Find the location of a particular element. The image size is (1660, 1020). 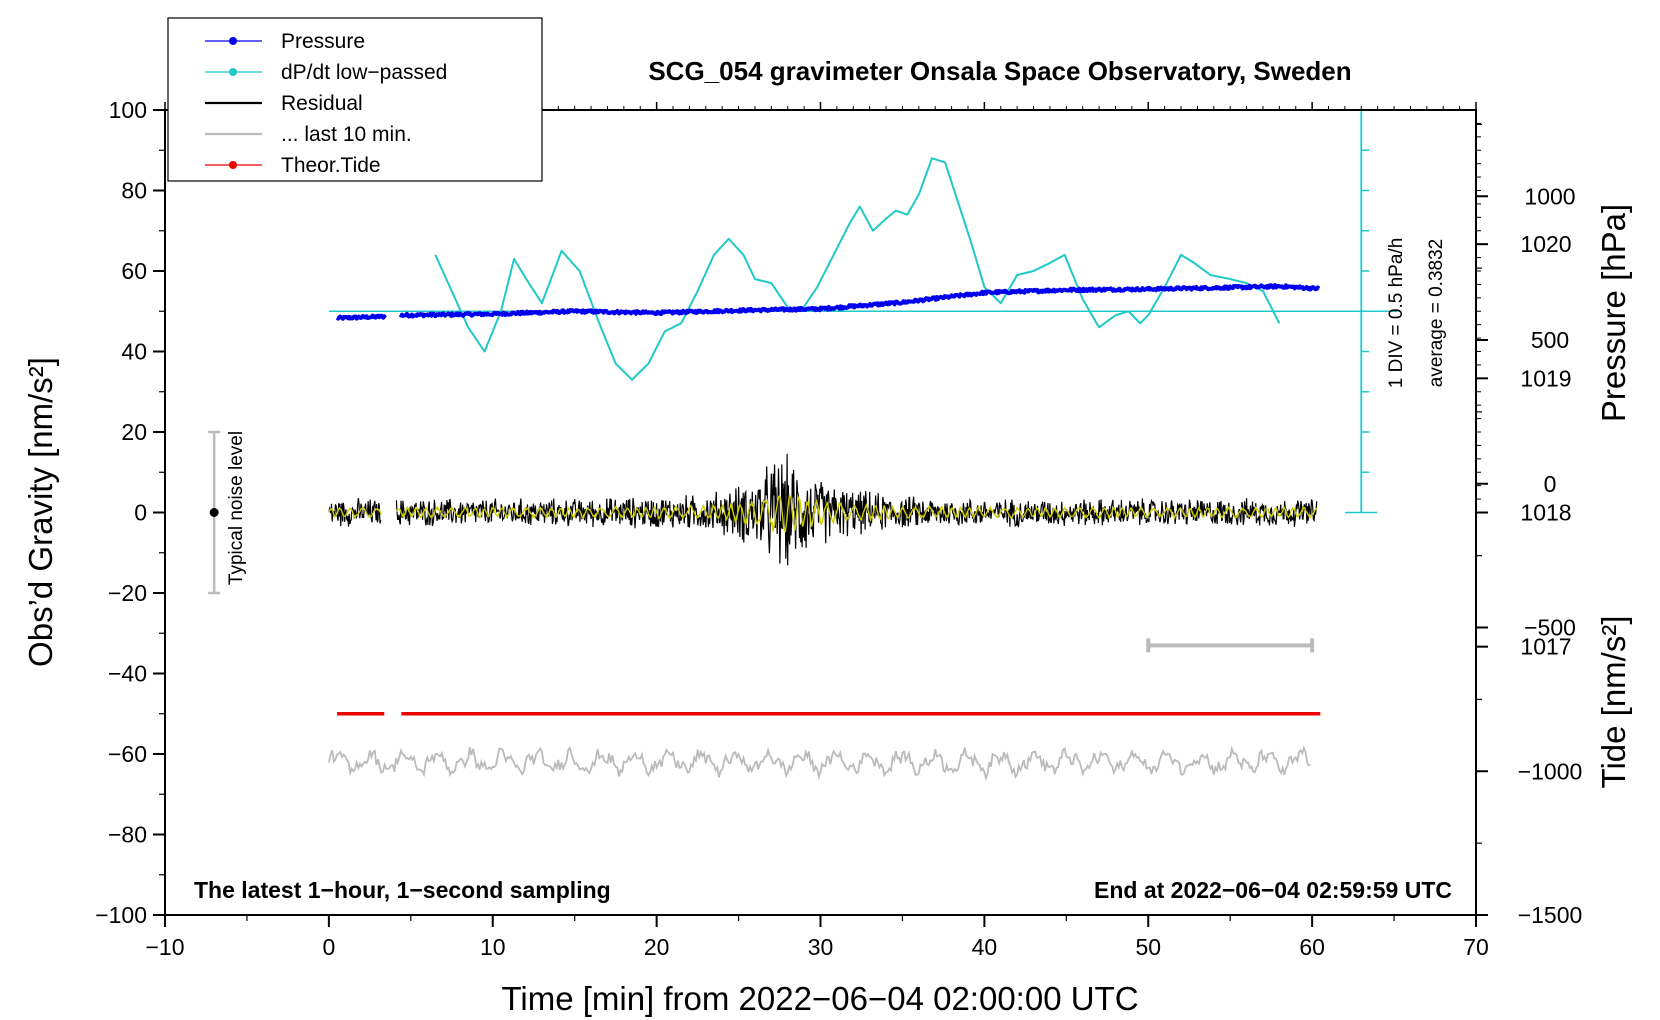

y-tick-label: 80 is located at coordinates (134, 191).